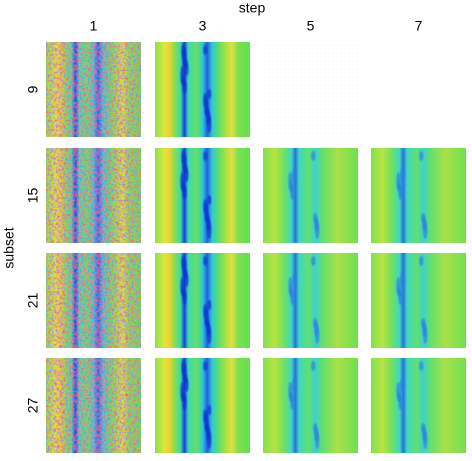  What do you see at coordinates (310, 89) in the screenshot?
I see `empty-panel` at bounding box center [310, 89].